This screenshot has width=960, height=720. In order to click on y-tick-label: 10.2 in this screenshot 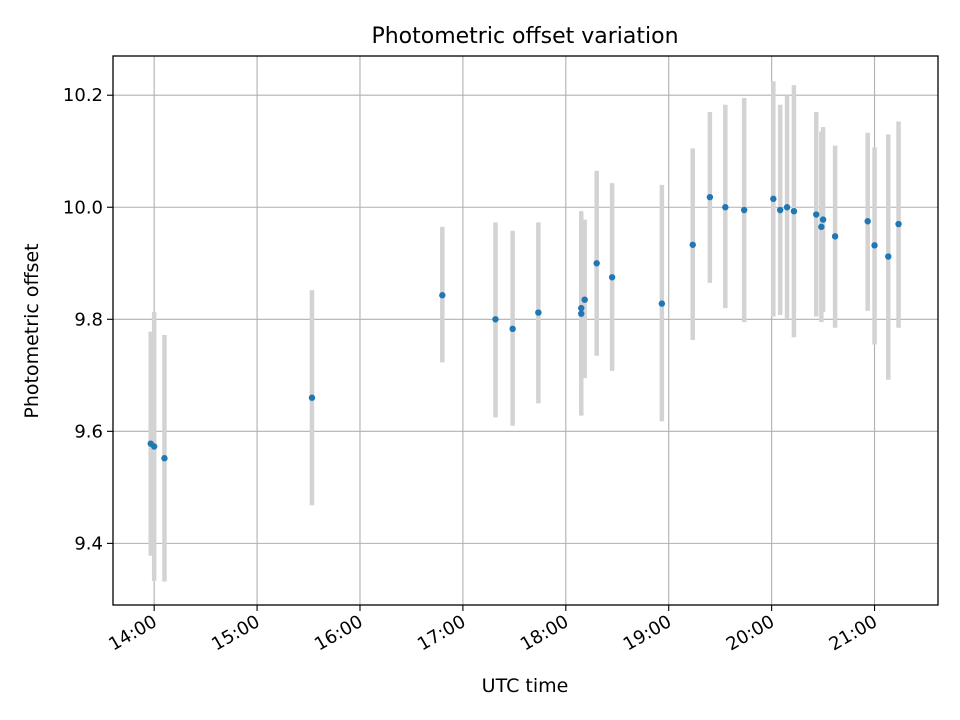, I will do `click(83, 95)`.